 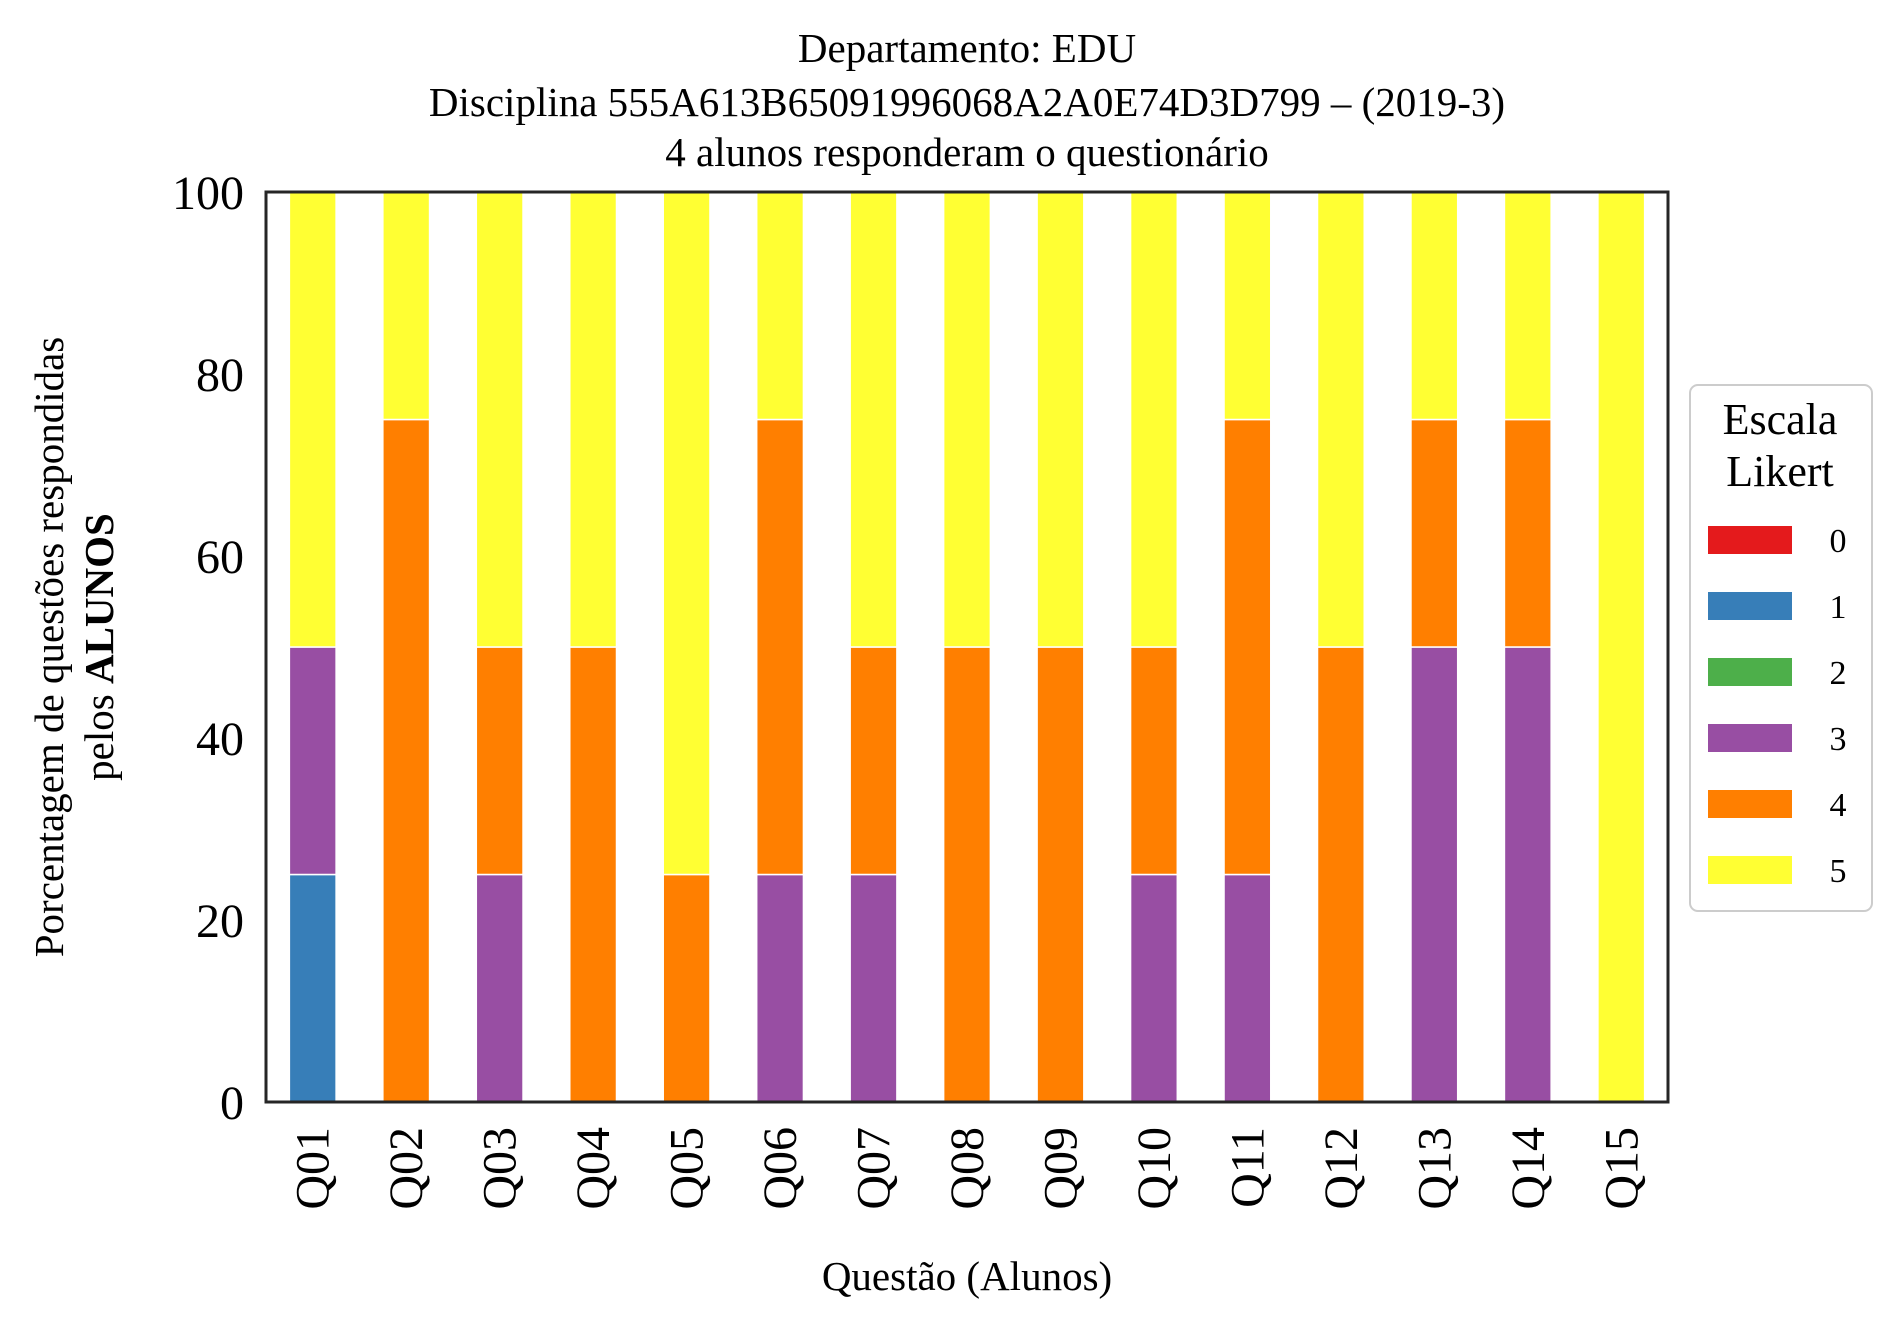 I want to click on legend-label-1: 1, so click(x=1838, y=607).